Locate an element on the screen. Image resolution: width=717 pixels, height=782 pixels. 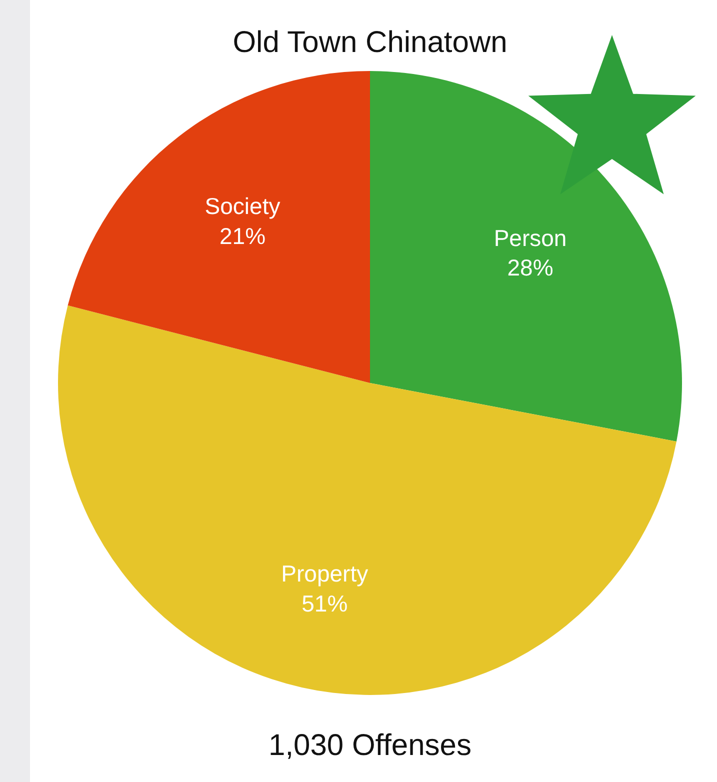
slice-label: Person is located at coordinates (530, 237).